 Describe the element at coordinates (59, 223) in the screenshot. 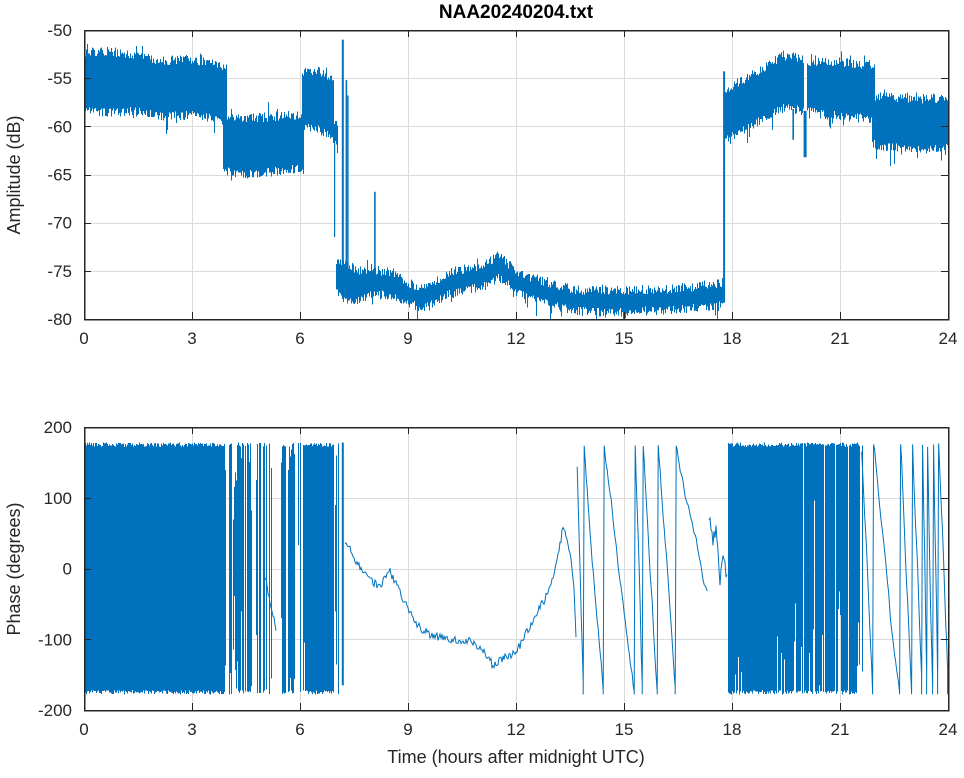

I see `amplitude-y-tick-label: -70` at that location.